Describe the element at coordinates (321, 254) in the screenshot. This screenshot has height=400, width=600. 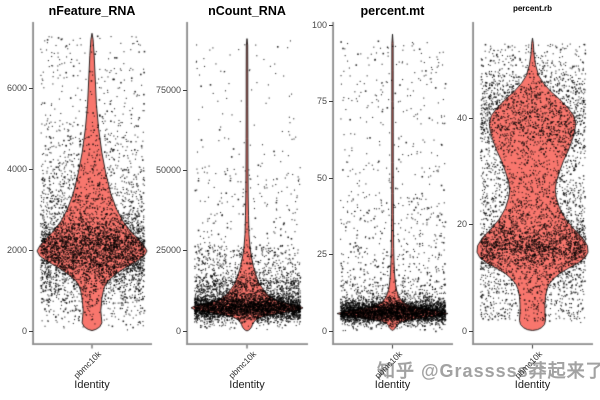
I see `y-tick-label: 25` at that location.